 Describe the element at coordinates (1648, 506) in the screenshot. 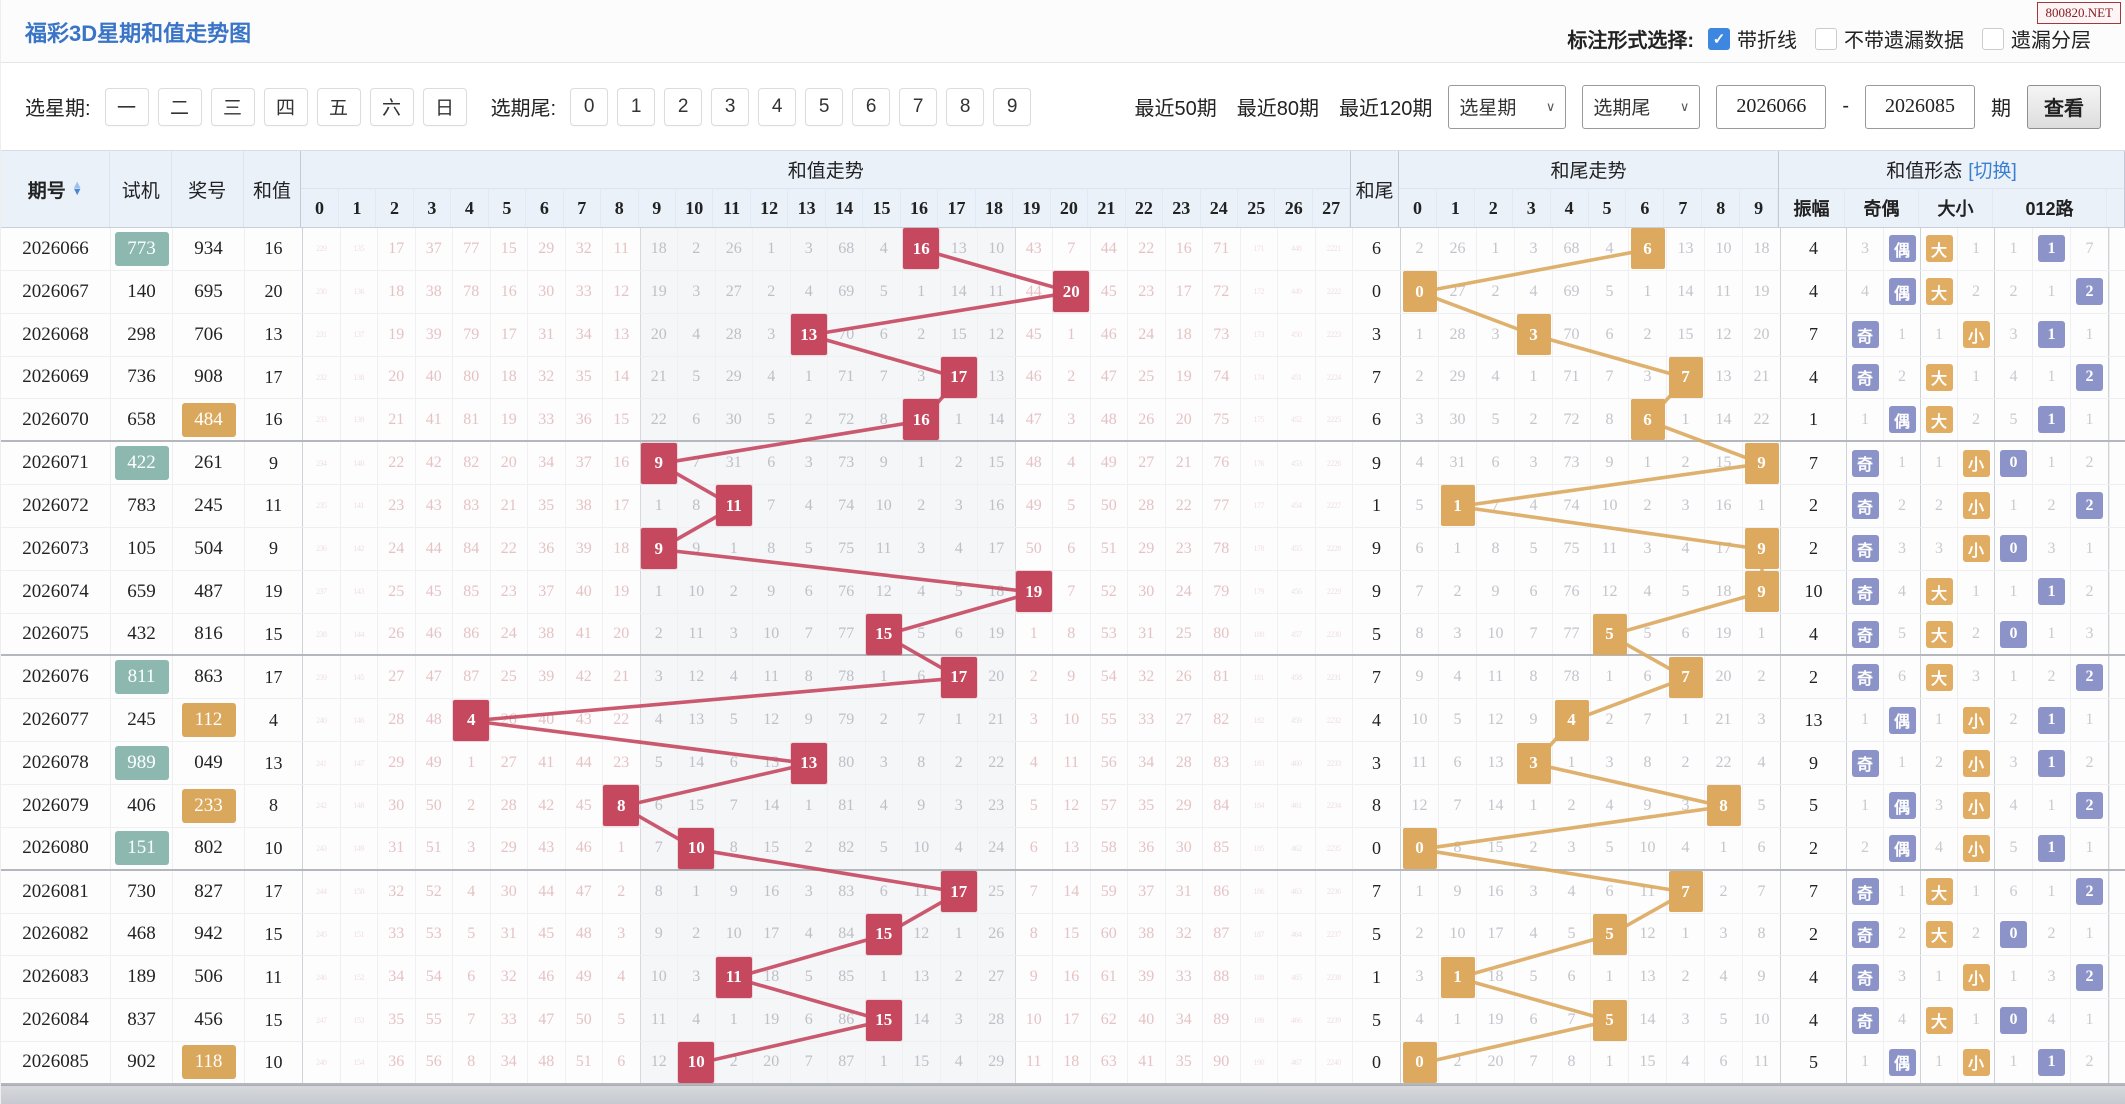

I see `tail-trend-cell: 2` at that location.